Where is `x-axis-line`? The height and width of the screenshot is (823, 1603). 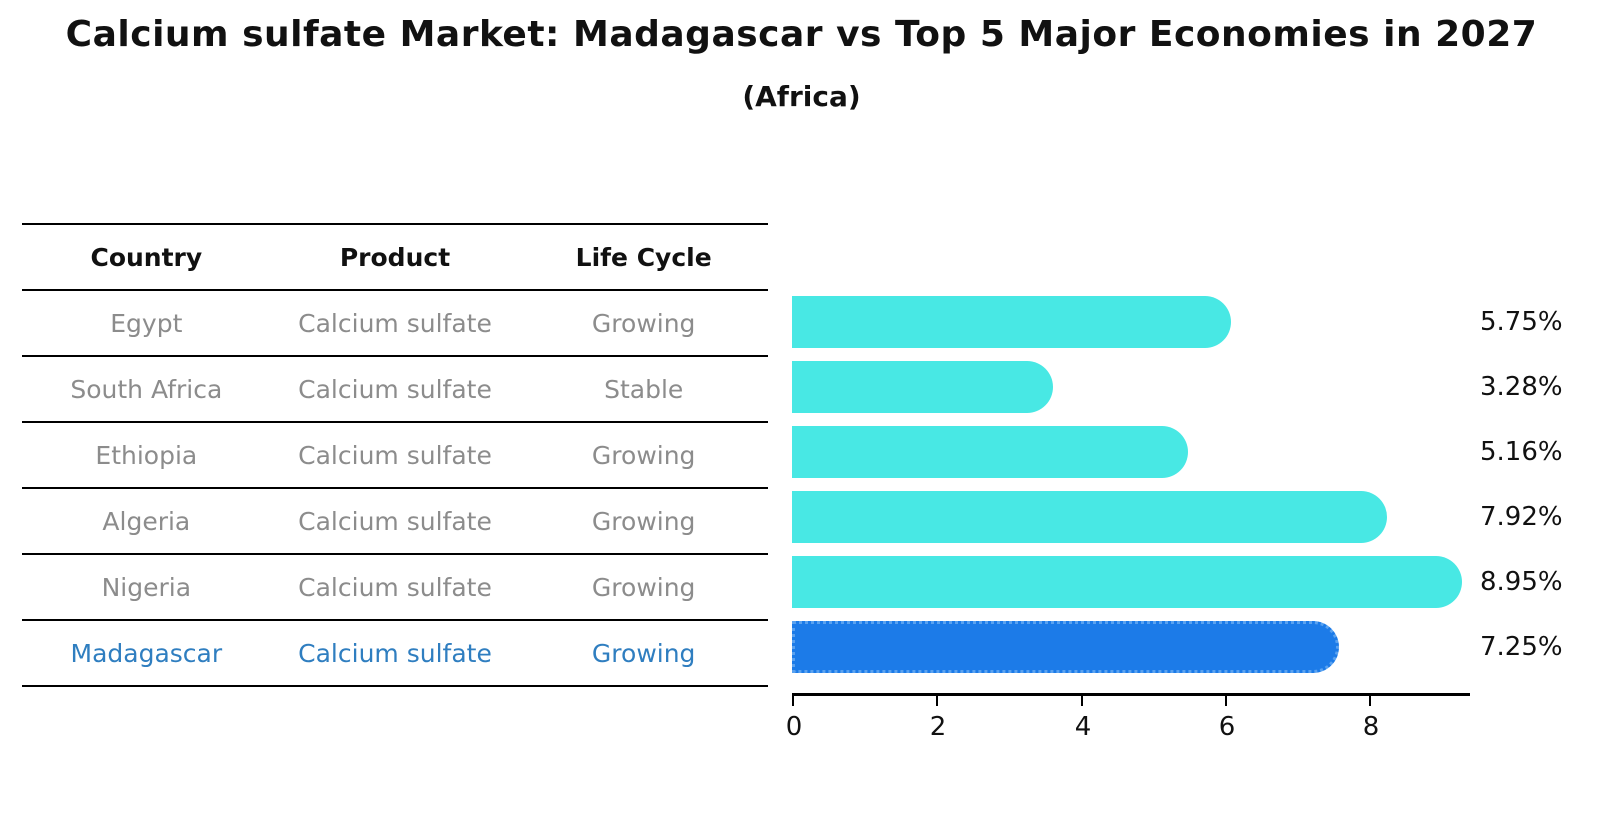 x-axis-line is located at coordinates (1131, 694).